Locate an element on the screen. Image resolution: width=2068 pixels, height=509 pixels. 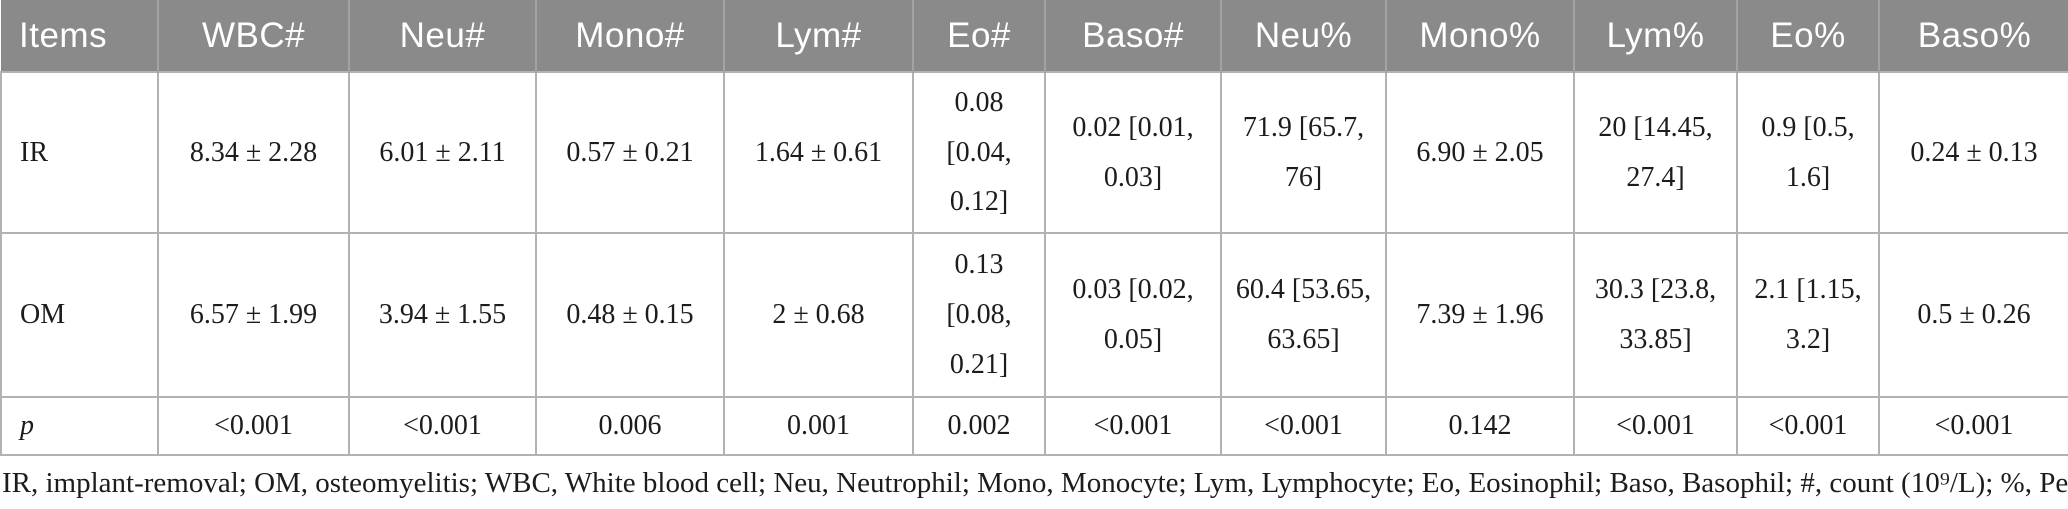
cell-ir-mono-count: 0.57 ± 0.21 is located at coordinates (630, 152).